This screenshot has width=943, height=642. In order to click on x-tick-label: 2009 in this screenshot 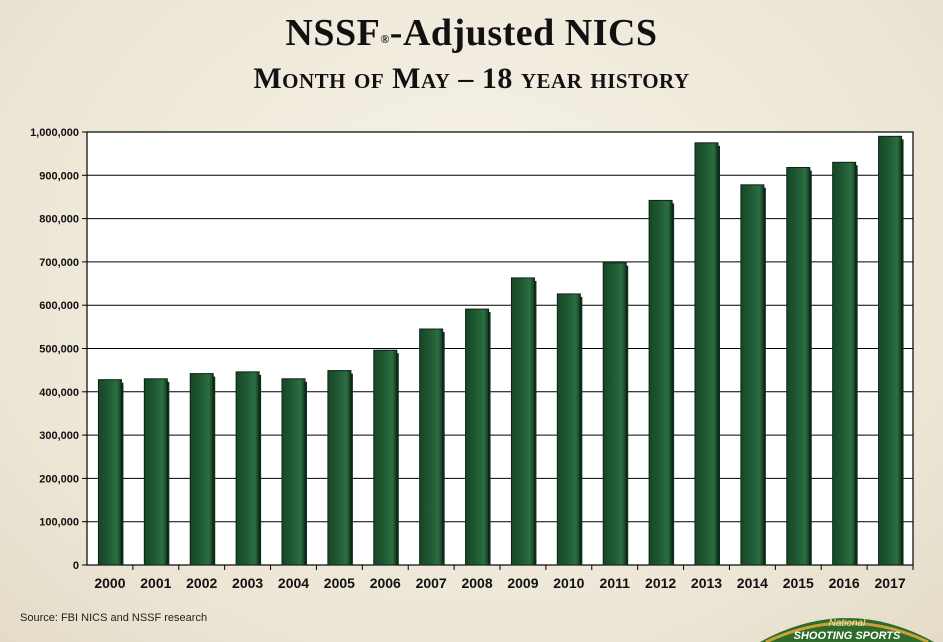, I will do `click(522, 583)`.